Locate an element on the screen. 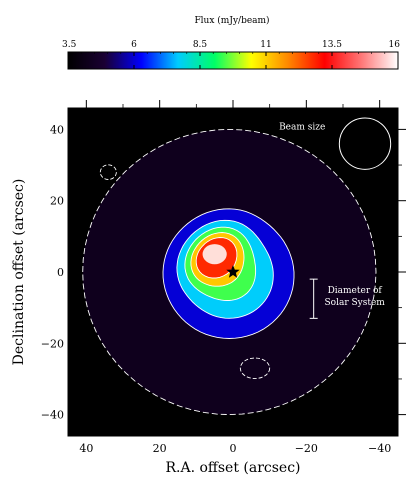  x-tick-label: 20 is located at coordinates (160, 448).